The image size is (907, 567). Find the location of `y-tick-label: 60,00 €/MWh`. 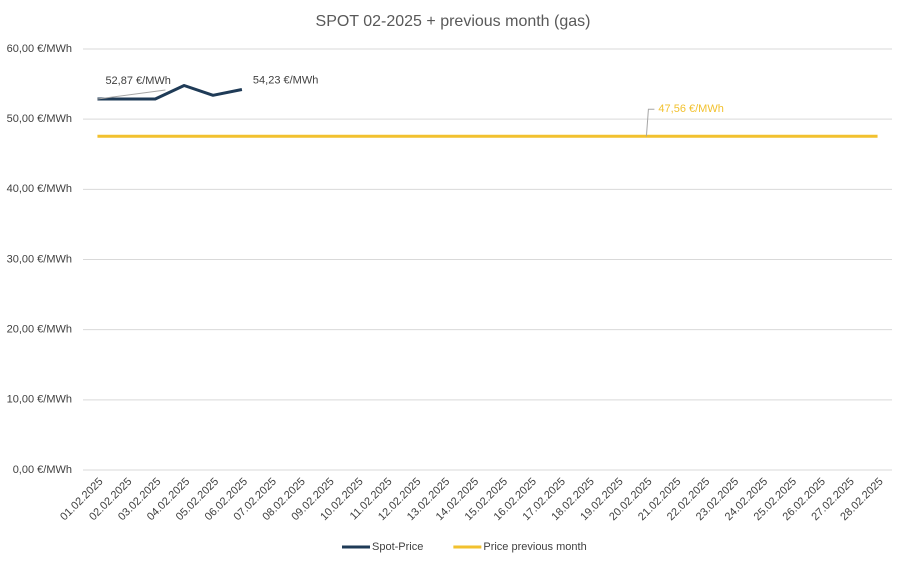

y-tick-label: 60,00 €/MWh is located at coordinates (39, 49).